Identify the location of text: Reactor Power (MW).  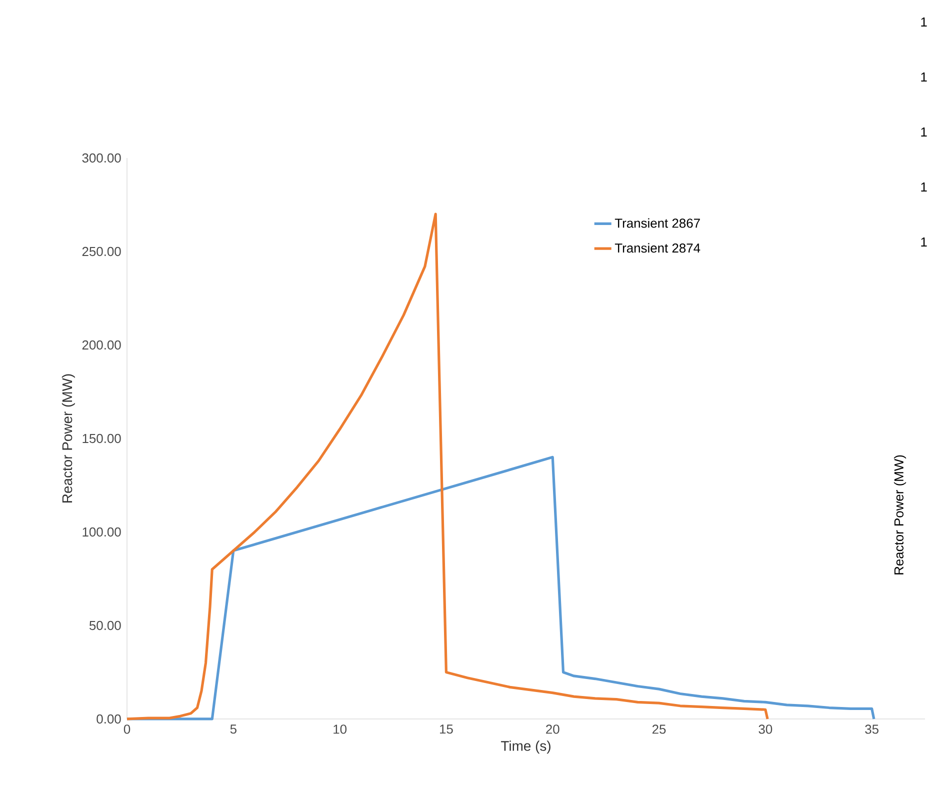
(900, 514).